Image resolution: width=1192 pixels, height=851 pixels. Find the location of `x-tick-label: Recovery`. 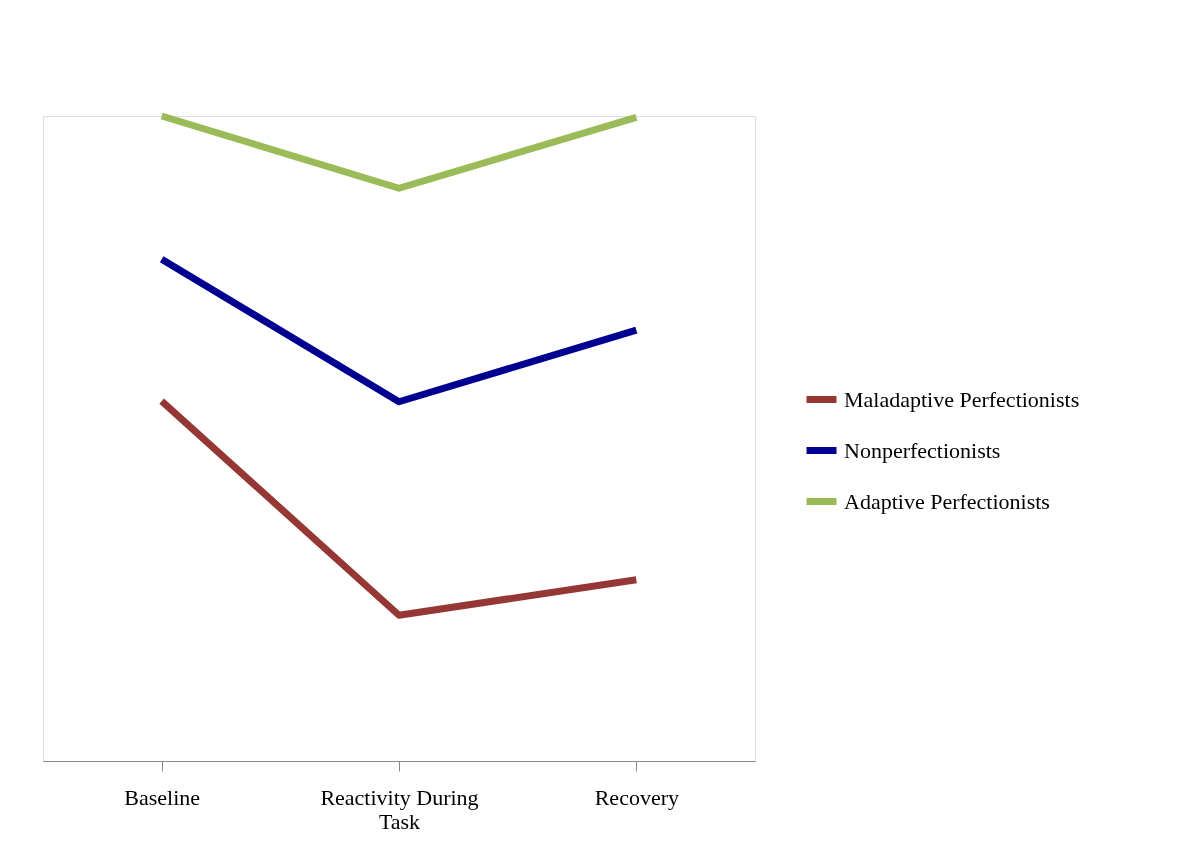

x-tick-label: Recovery is located at coordinates (636, 797).